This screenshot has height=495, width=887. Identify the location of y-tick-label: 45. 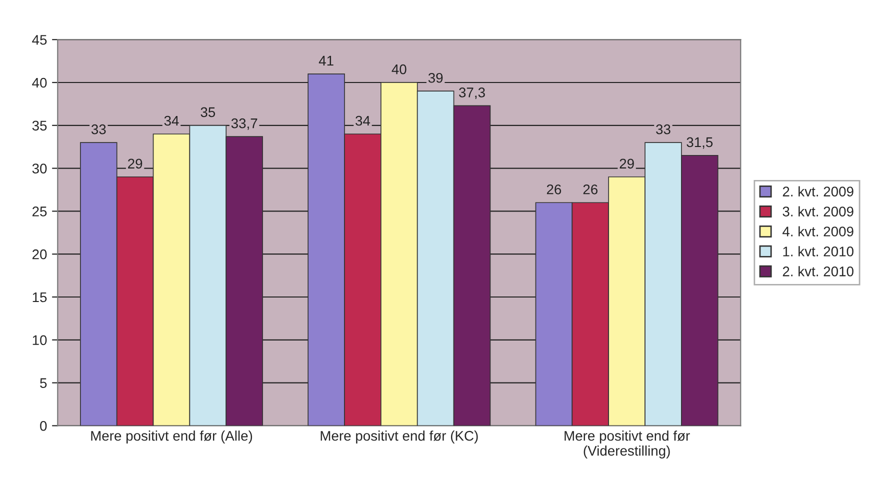
(39, 40).